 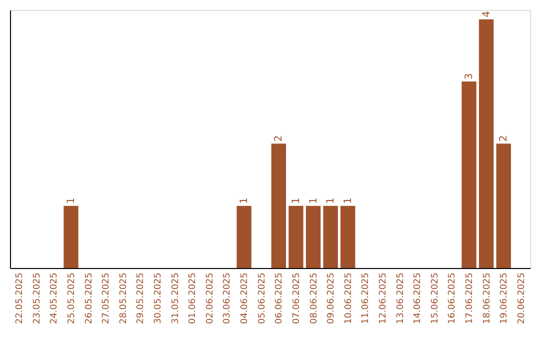 I want to click on x-tick-label: 04.06.2025, so click(x=245, y=298).